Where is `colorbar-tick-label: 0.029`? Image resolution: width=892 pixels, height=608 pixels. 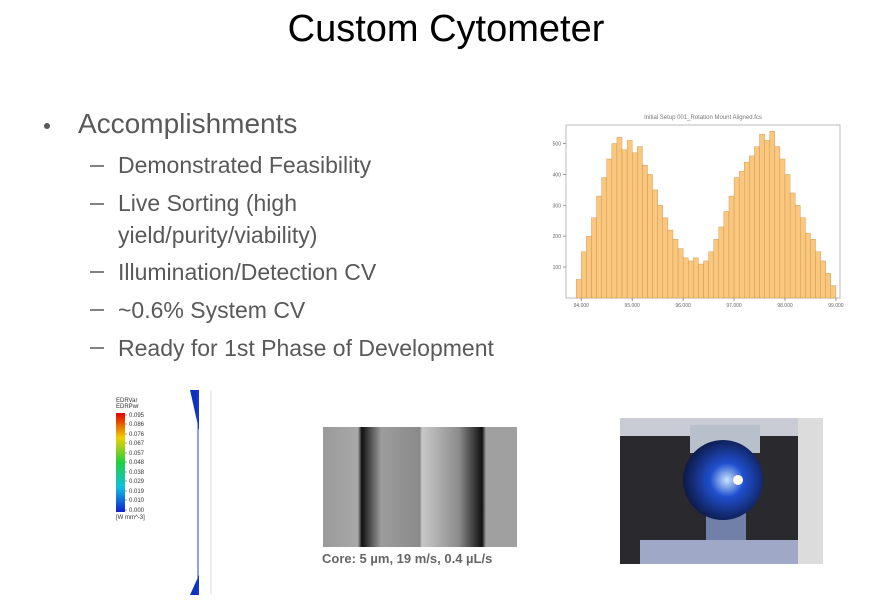 colorbar-tick-label: 0.029 is located at coordinates (137, 482).